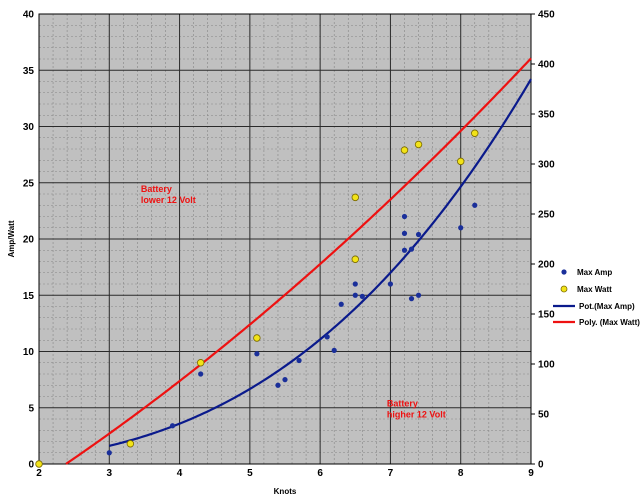  Describe the element at coordinates (546, 15) in the screenshot. I see `y2-tick-label: 450` at that location.